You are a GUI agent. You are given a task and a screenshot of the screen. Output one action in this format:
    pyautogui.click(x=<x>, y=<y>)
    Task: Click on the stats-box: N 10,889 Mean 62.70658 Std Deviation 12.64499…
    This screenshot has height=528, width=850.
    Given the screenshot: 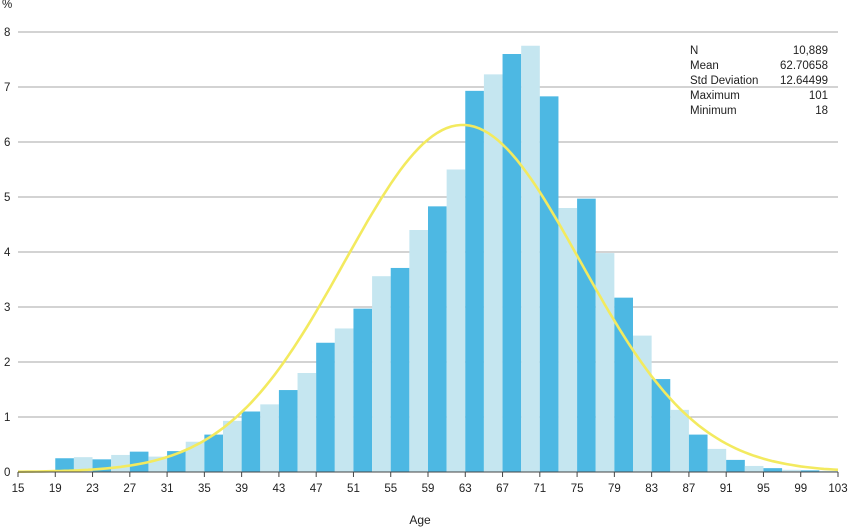 What is the action you would take?
    pyautogui.click(x=759, y=81)
    